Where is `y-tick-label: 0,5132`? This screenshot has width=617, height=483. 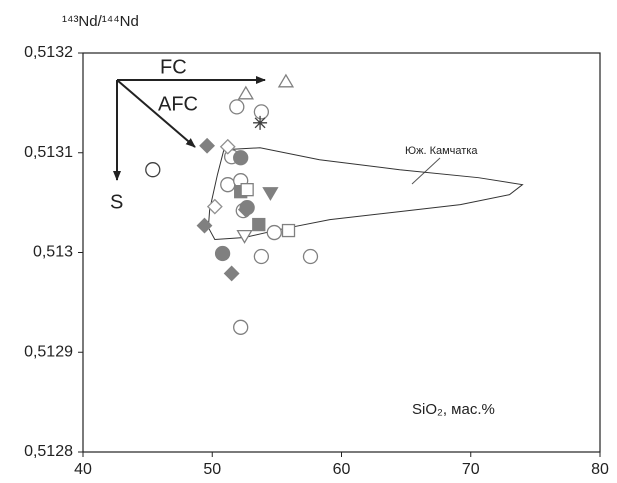
y-tick-label: 0,5132 is located at coordinates (48, 52).